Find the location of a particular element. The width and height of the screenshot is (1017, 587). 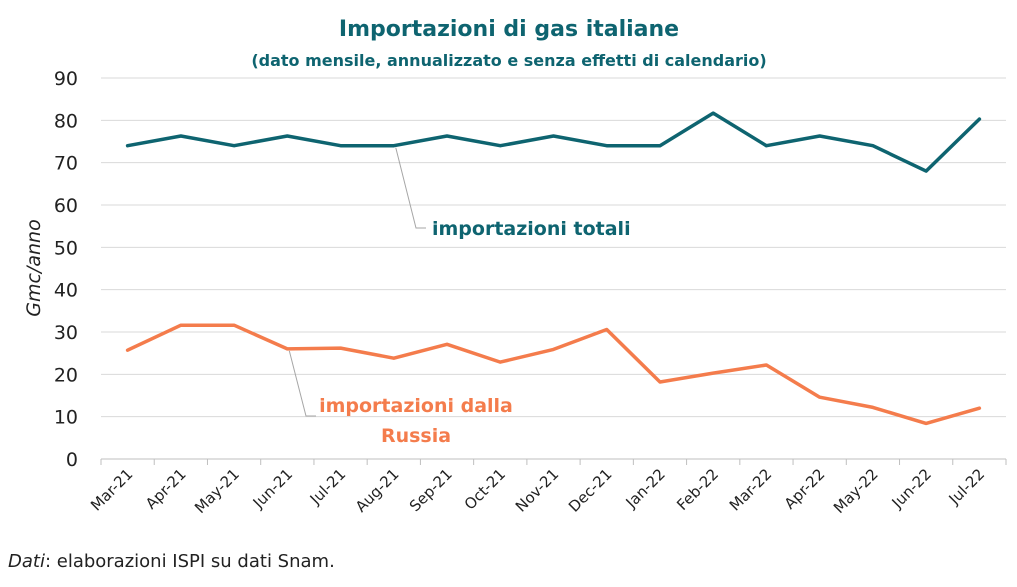

y-tick-label: 20 is located at coordinates (66, 375).